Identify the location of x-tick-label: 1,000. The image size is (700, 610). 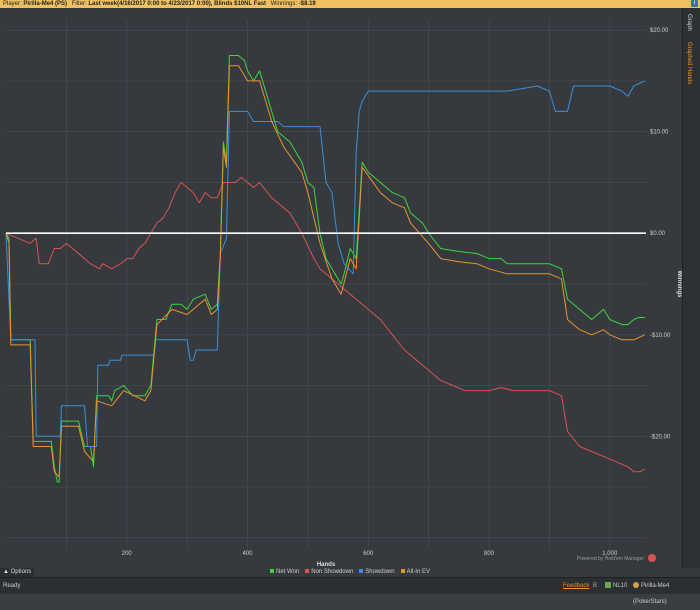
(610, 554).